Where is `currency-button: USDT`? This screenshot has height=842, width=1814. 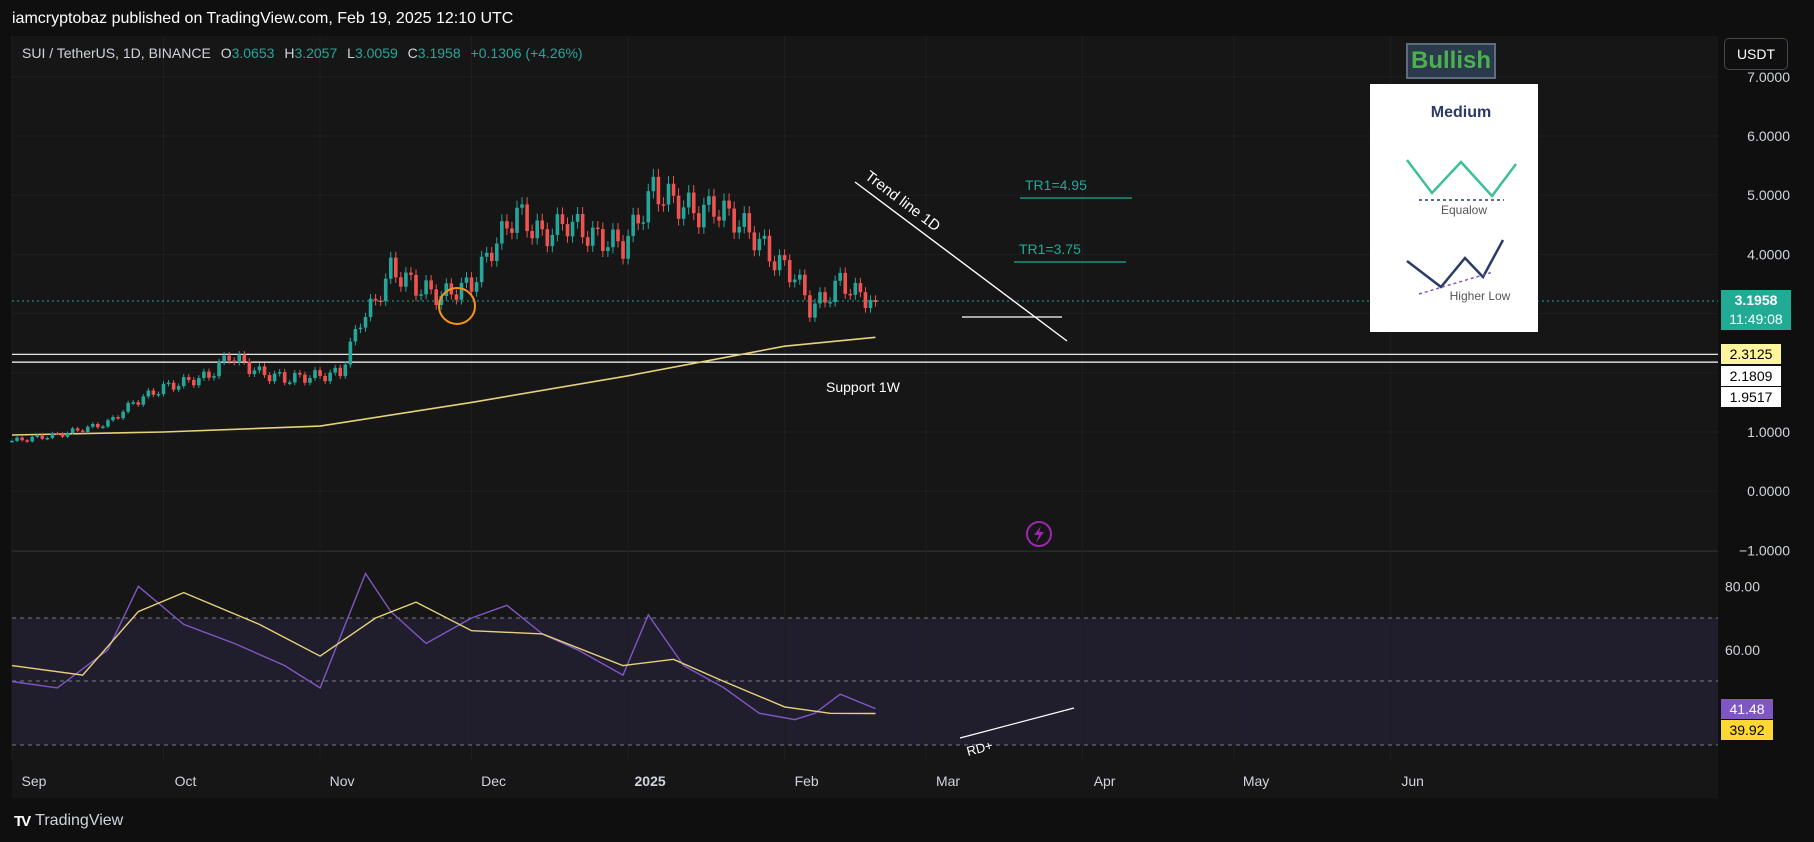 currency-button: USDT is located at coordinates (1756, 54).